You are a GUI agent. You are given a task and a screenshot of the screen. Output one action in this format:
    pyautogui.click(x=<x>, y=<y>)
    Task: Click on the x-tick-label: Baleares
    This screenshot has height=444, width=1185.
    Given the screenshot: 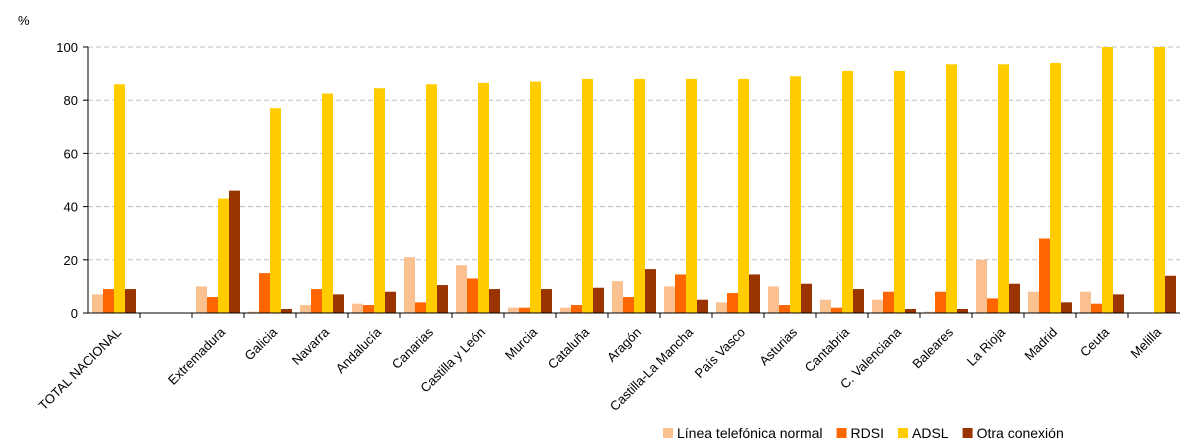 What is the action you would take?
    pyautogui.click(x=932, y=347)
    